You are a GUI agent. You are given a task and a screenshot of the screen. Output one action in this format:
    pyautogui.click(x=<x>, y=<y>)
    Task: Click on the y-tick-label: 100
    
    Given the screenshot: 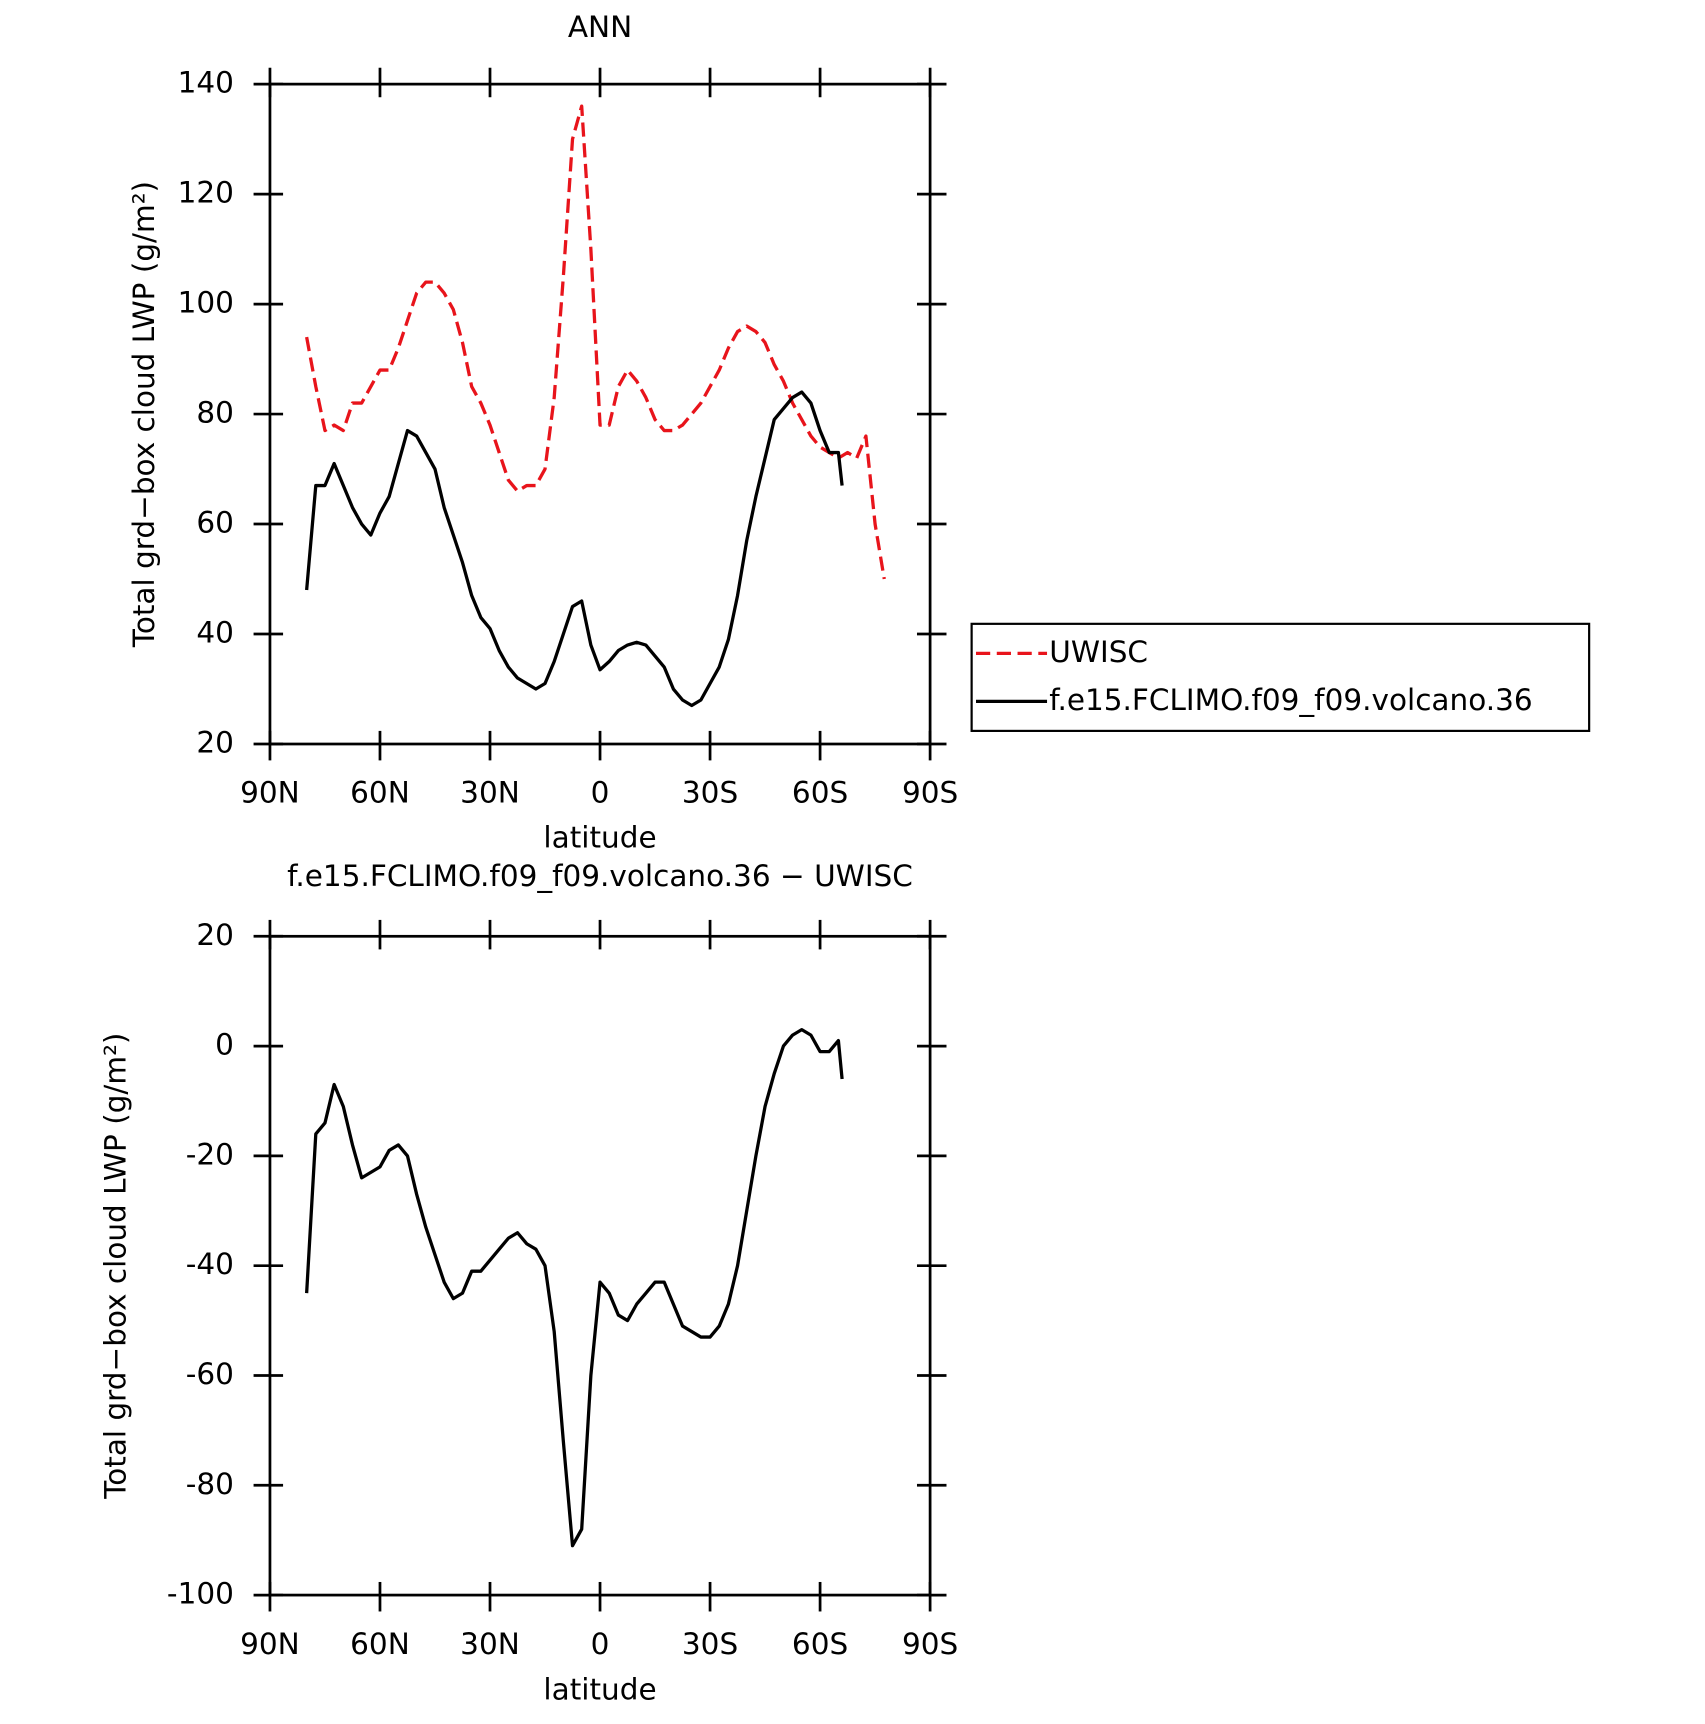 What is the action you would take?
    pyautogui.click(x=206, y=303)
    